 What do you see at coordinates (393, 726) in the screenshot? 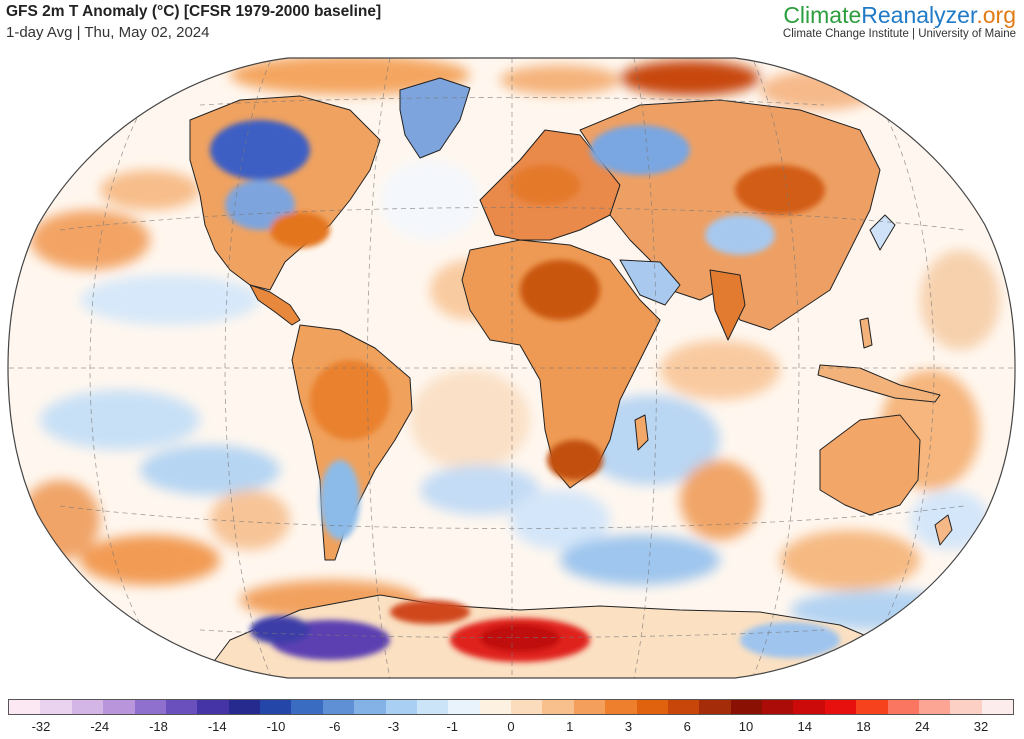
I see `legend-tick-label: -3` at bounding box center [393, 726].